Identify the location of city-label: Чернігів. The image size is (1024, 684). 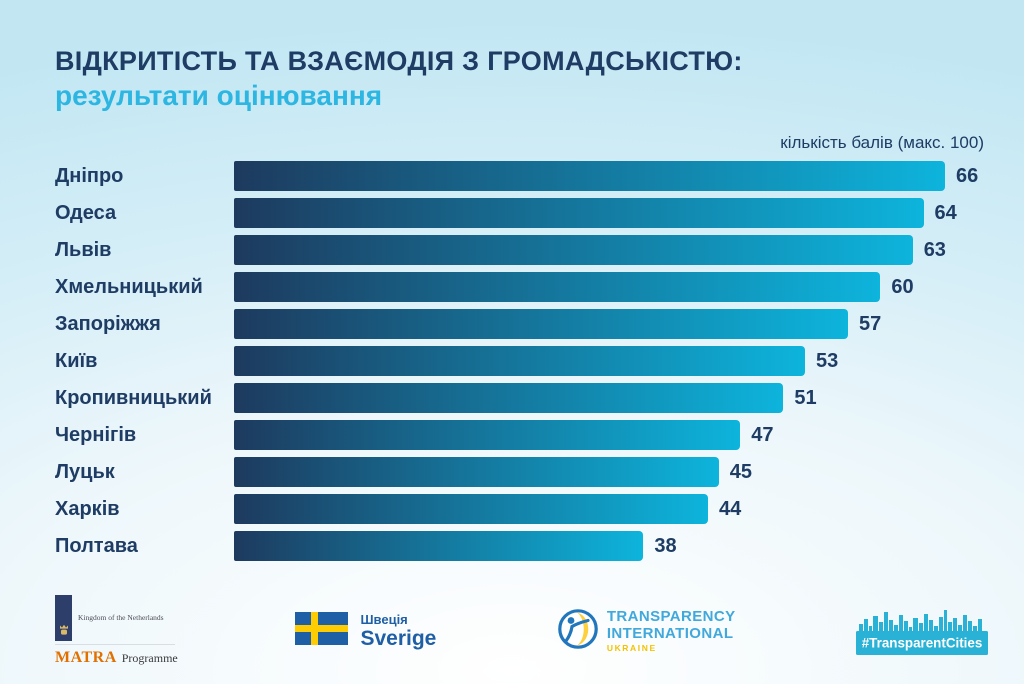
(96, 434).